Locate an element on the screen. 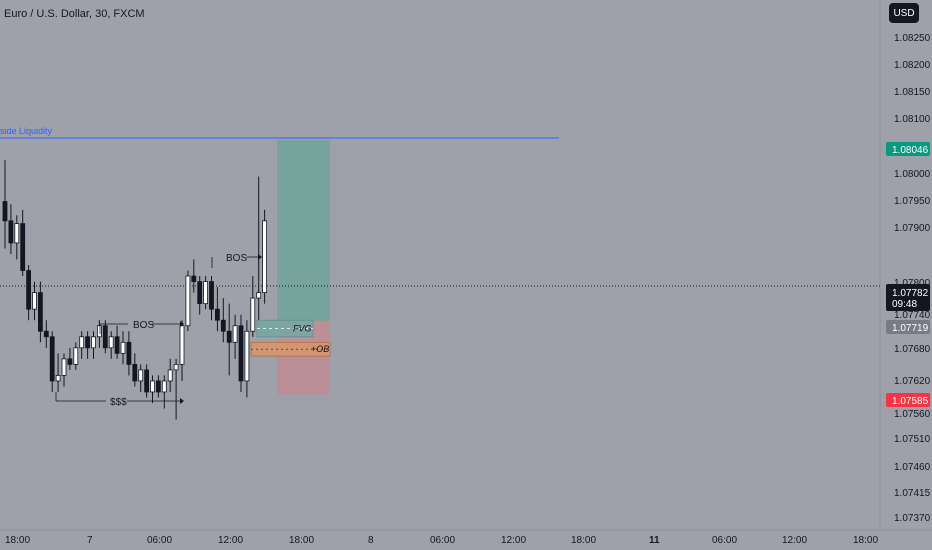 This screenshot has height=550, width=932. time-label: 8 is located at coordinates (371, 540).